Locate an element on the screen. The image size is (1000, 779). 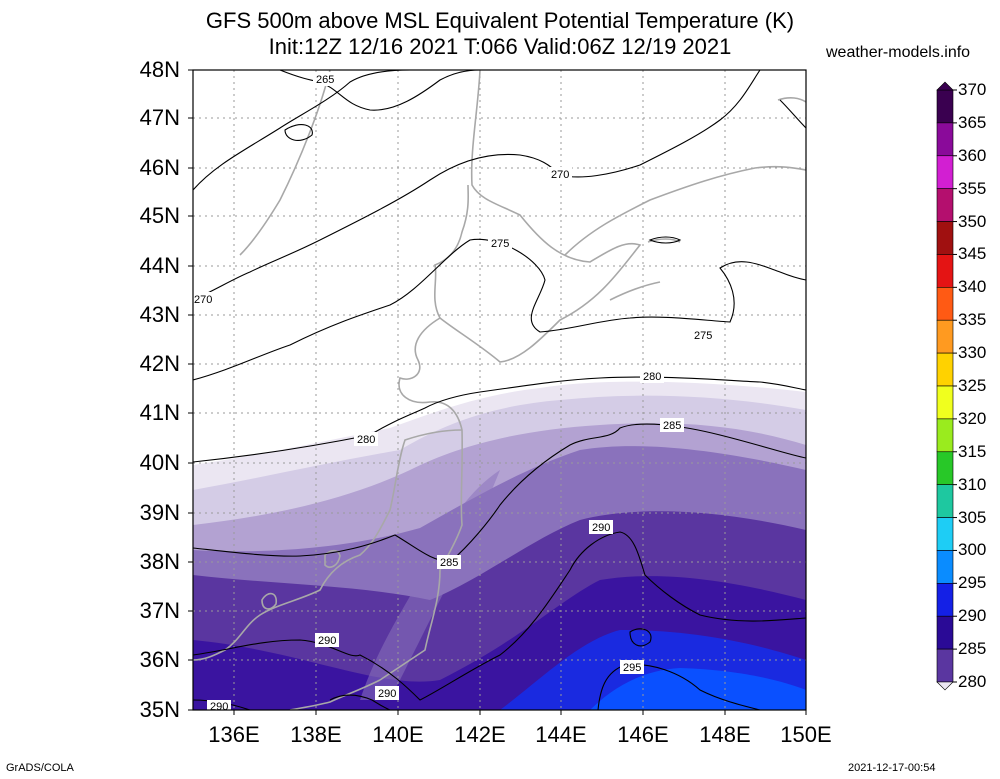
colorbar-label: 335 is located at coordinates (972, 320).